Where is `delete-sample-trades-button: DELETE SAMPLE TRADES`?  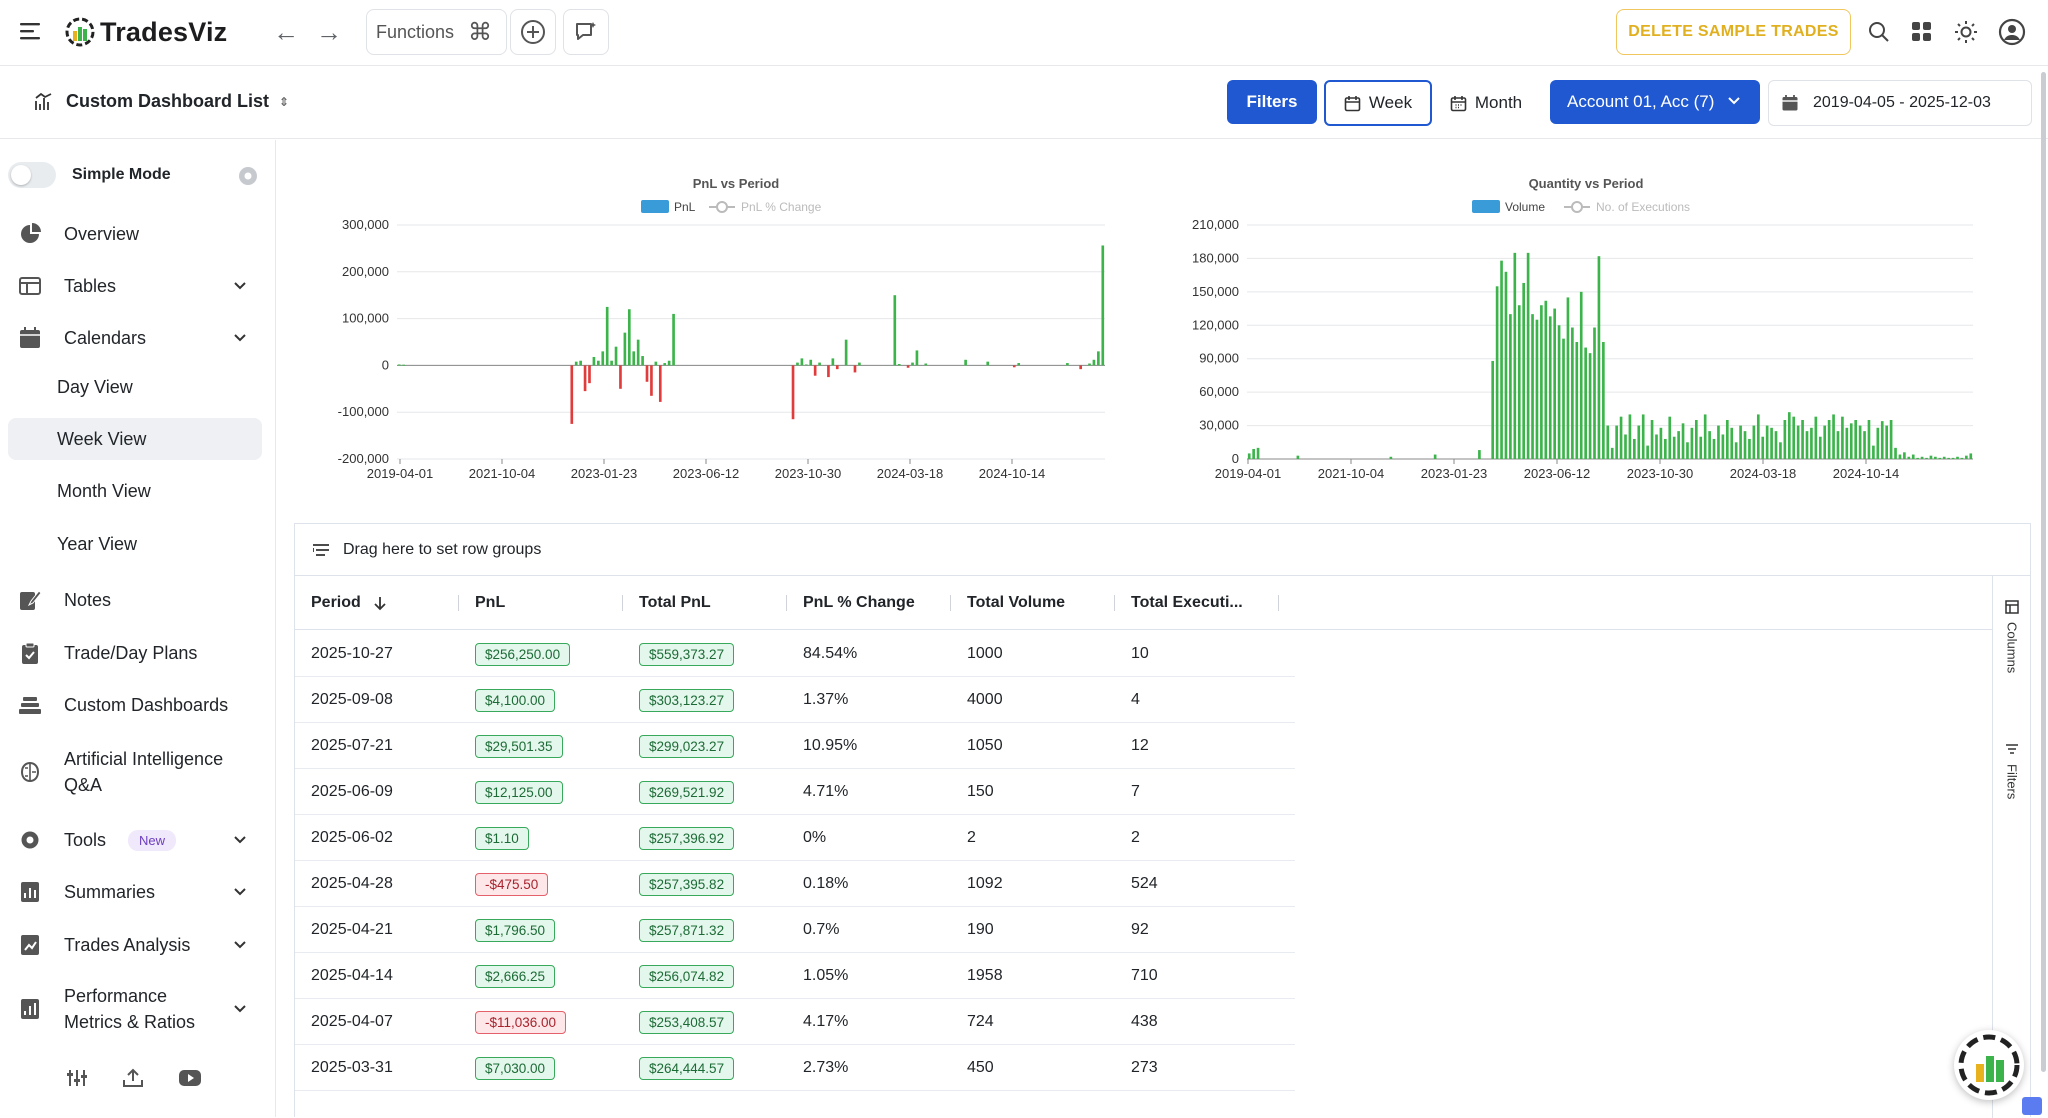 delete-sample-trades-button: DELETE SAMPLE TRADES is located at coordinates (1733, 32).